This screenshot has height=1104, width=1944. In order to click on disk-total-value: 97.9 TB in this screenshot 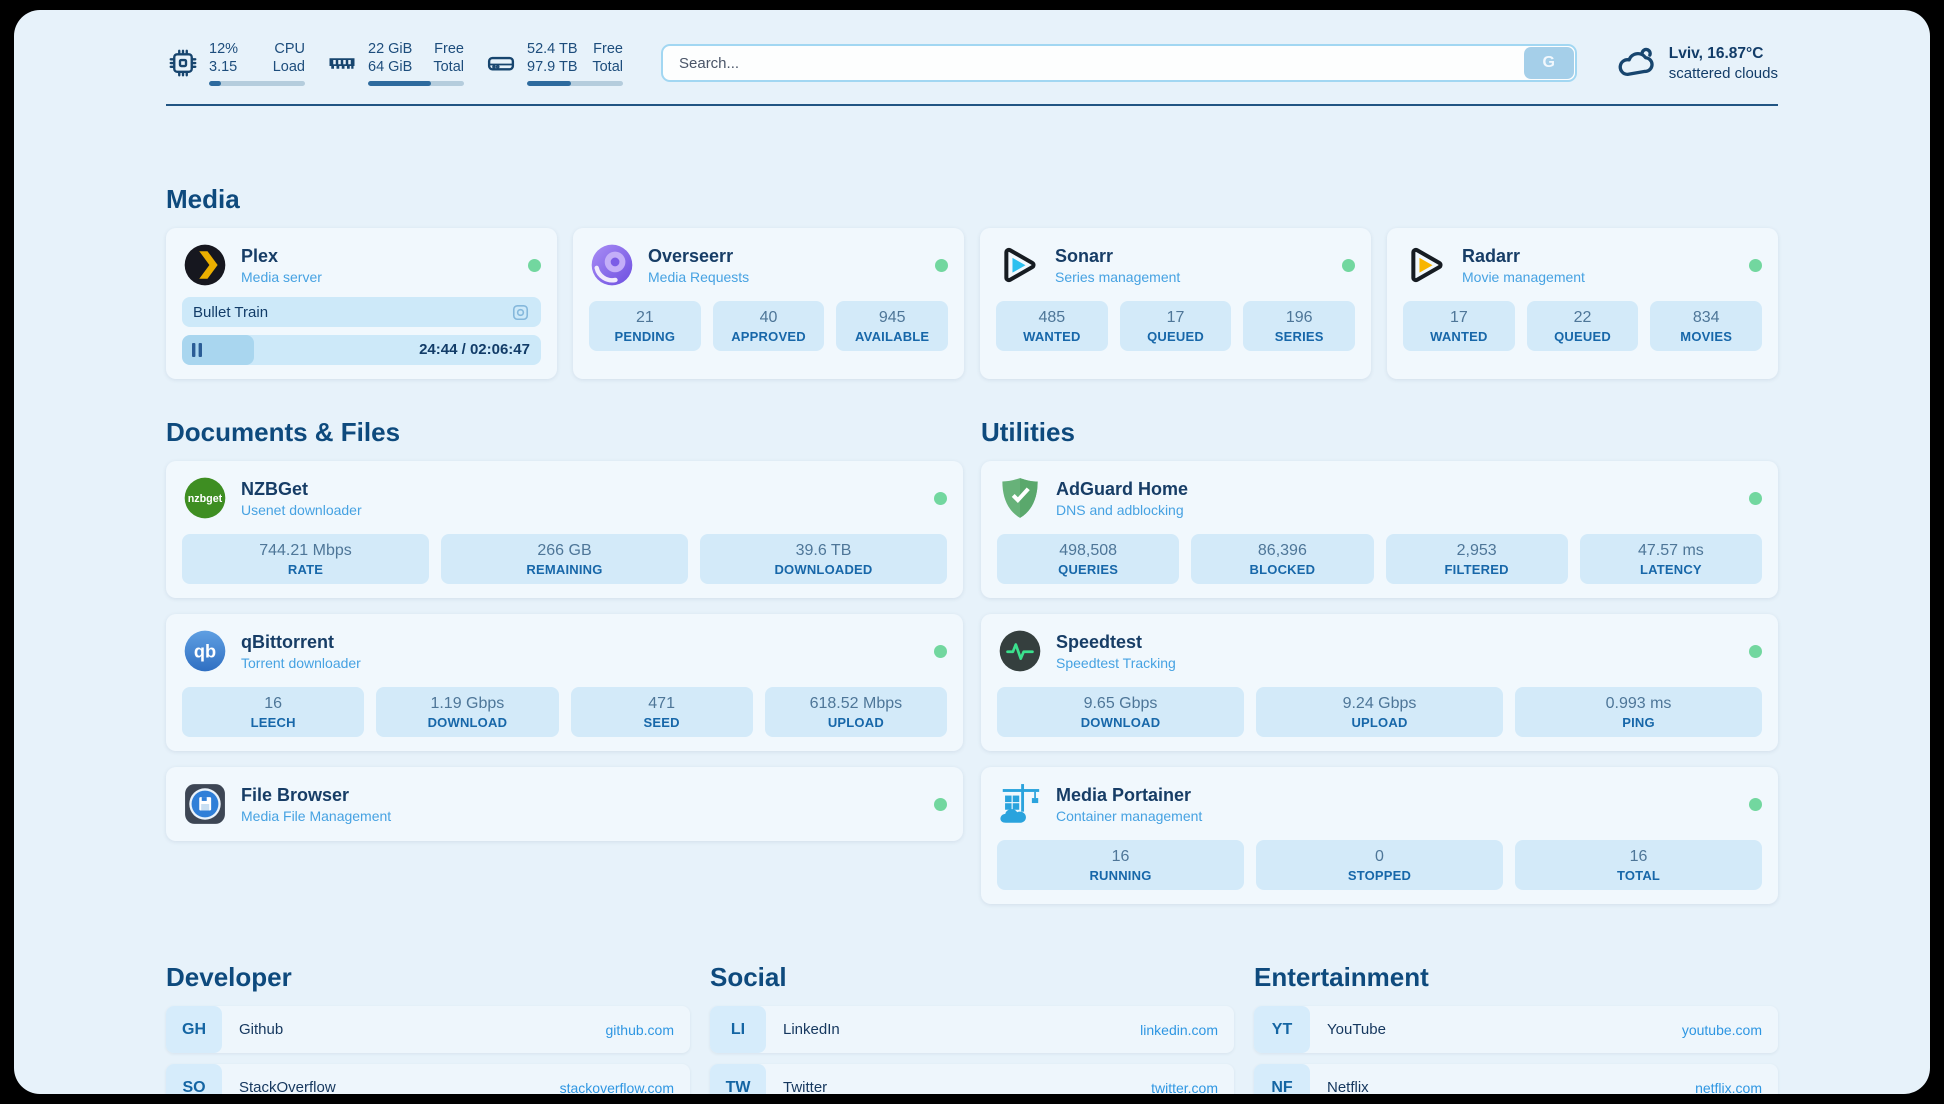, I will do `click(552, 67)`.